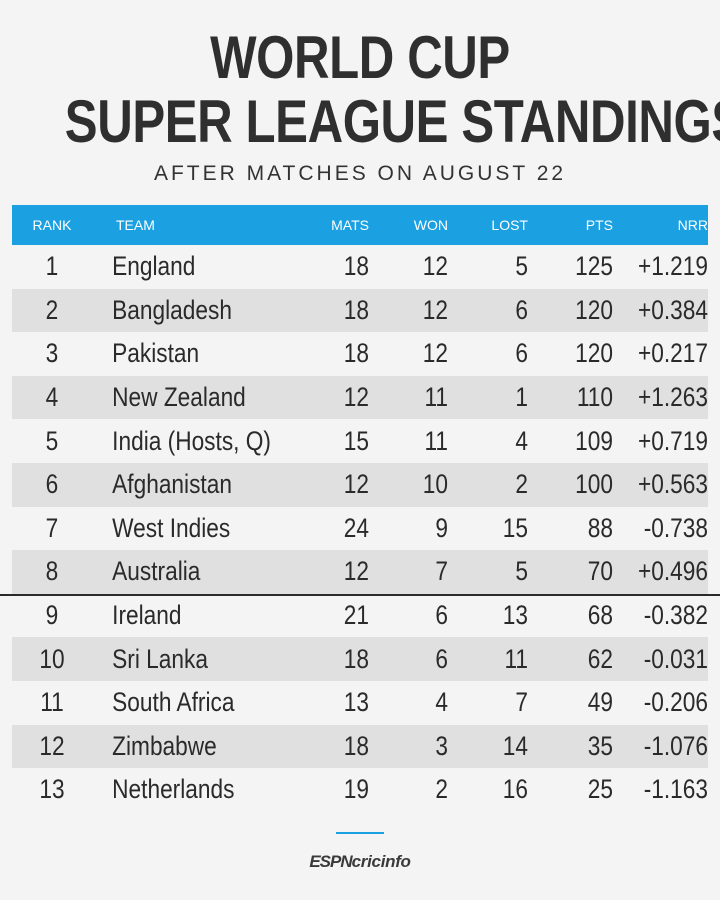 The image size is (720, 900). I want to click on cell-lost: 2, so click(521, 484).